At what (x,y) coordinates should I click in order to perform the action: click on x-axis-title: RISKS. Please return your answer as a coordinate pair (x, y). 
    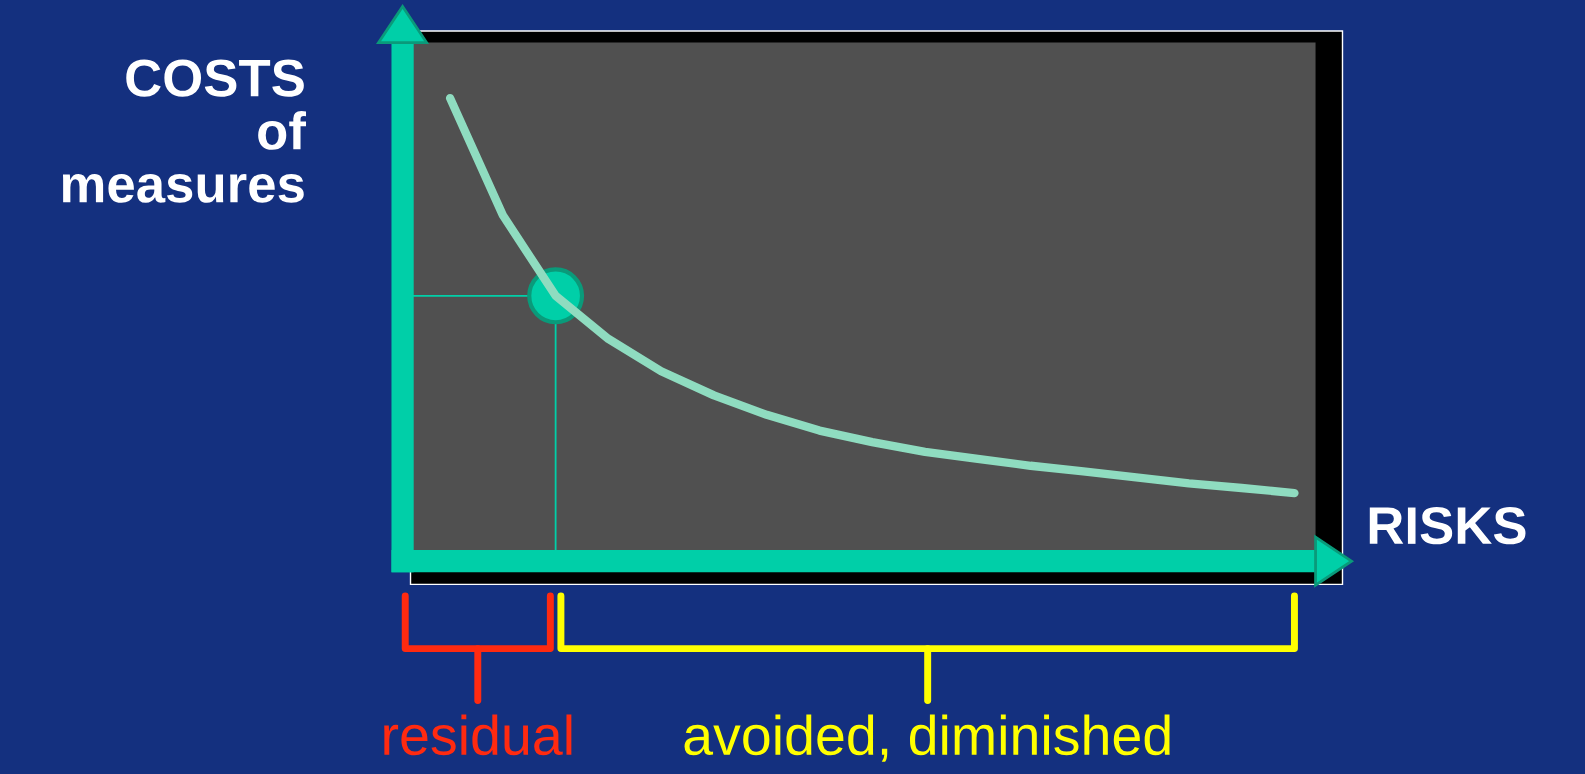
    Looking at the image, I should click on (1447, 525).